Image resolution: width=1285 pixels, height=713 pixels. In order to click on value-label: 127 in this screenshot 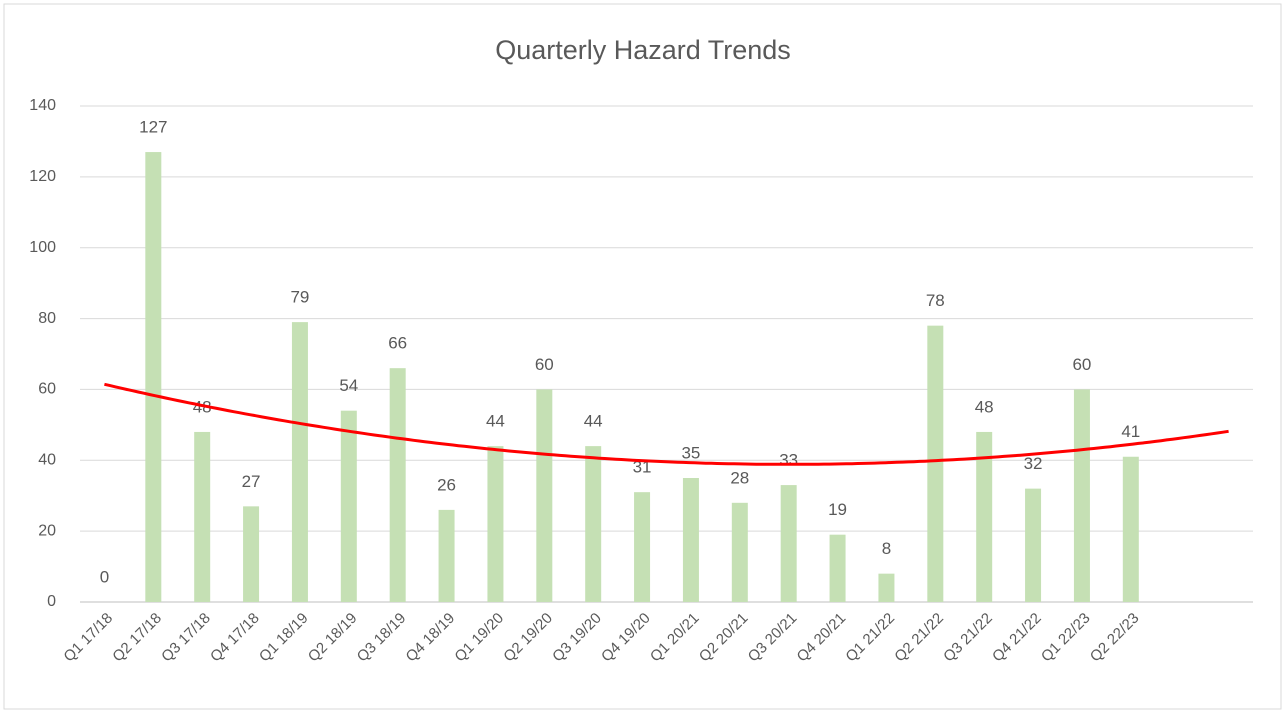, I will do `click(153, 127)`.